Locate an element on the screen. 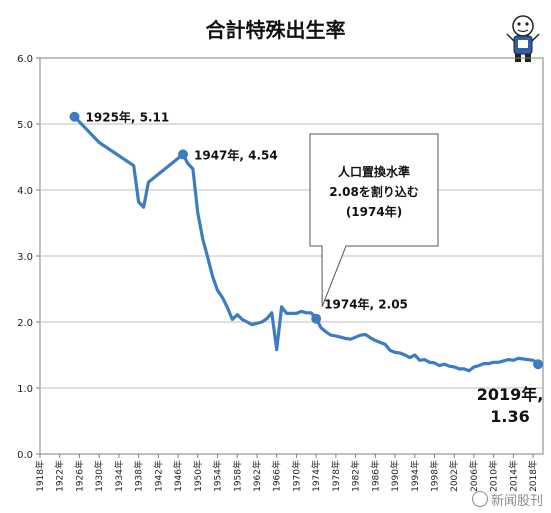 Image resolution: width=551 pixels, height=513 pixels. callout-line-1: 人口置換水準 is located at coordinates (374, 171).